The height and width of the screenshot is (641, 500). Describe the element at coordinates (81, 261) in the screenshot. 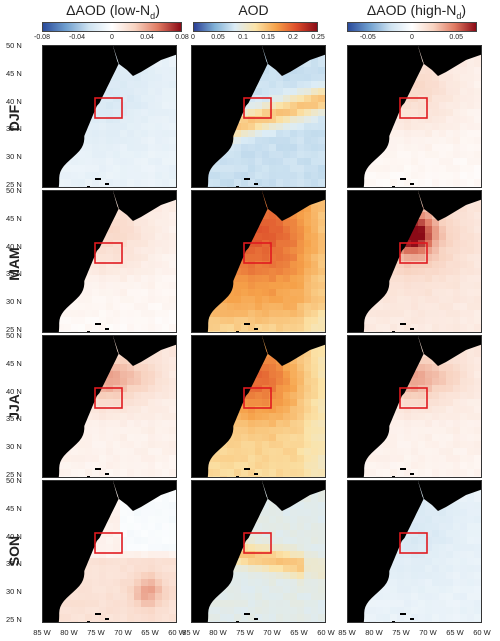

I see `land-mass` at that location.